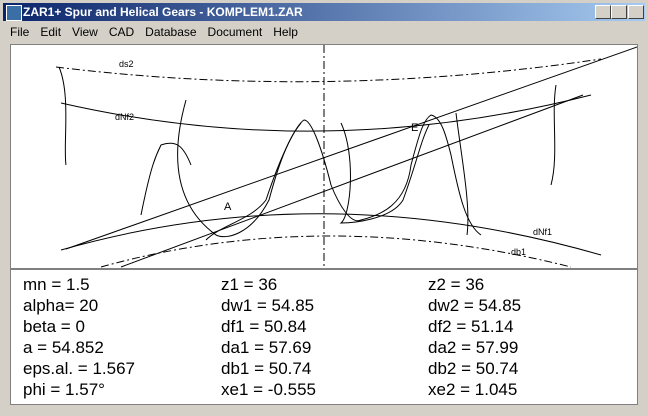  Describe the element at coordinates (542, 232) in the screenshot. I see `label-dNf1: dNf1` at that location.